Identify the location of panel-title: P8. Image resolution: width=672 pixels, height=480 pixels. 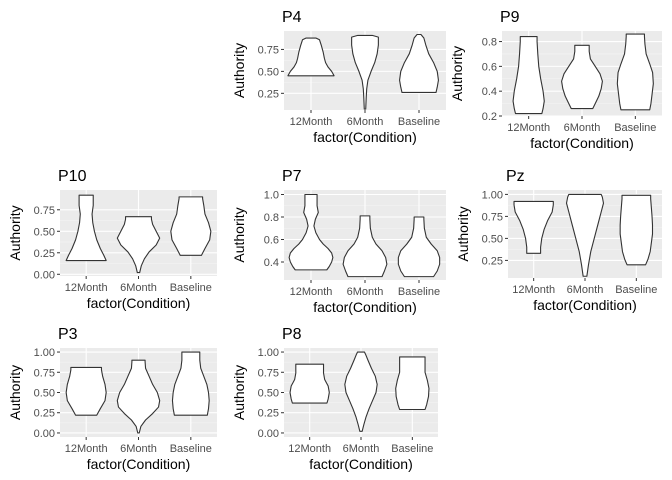
(292, 334).